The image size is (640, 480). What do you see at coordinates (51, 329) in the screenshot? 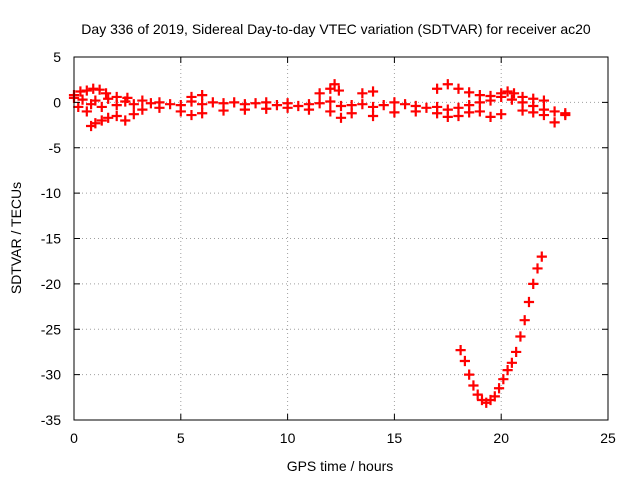
I see `y-tick-label: -25` at bounding box center [51, 329].